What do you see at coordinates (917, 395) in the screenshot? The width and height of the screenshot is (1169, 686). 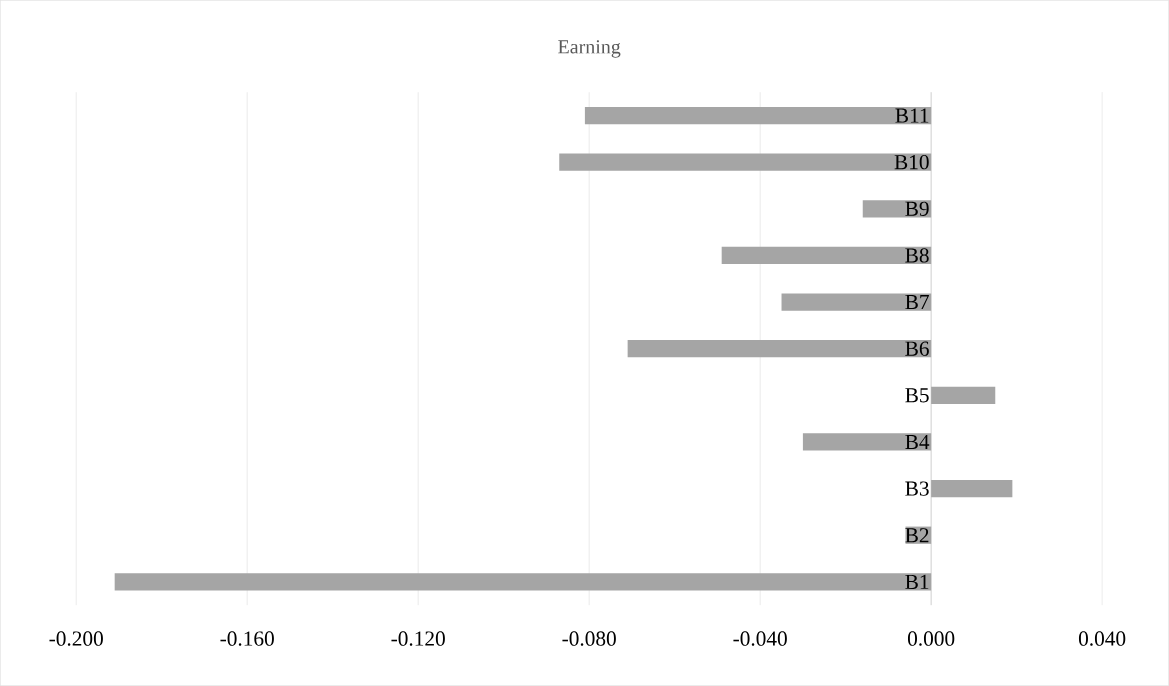 I see `y-tick-label: B5` at bounding box center [917, 395].